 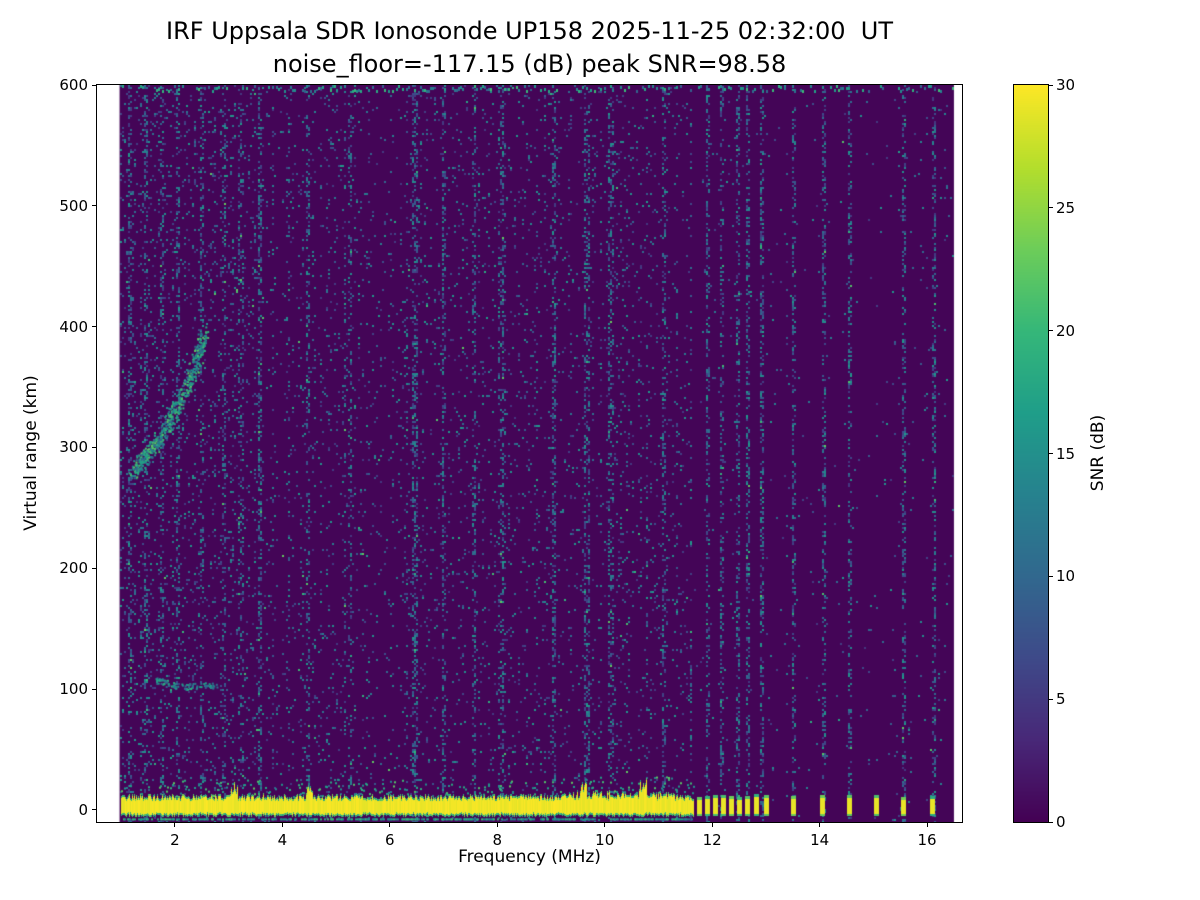 What do you see at coordinates (529, 64) in the screenshot?
I see `chart-subtitle: noise_floor=-117.15 (dB) peak SNR=98.58` at bounding box center [529, 64].